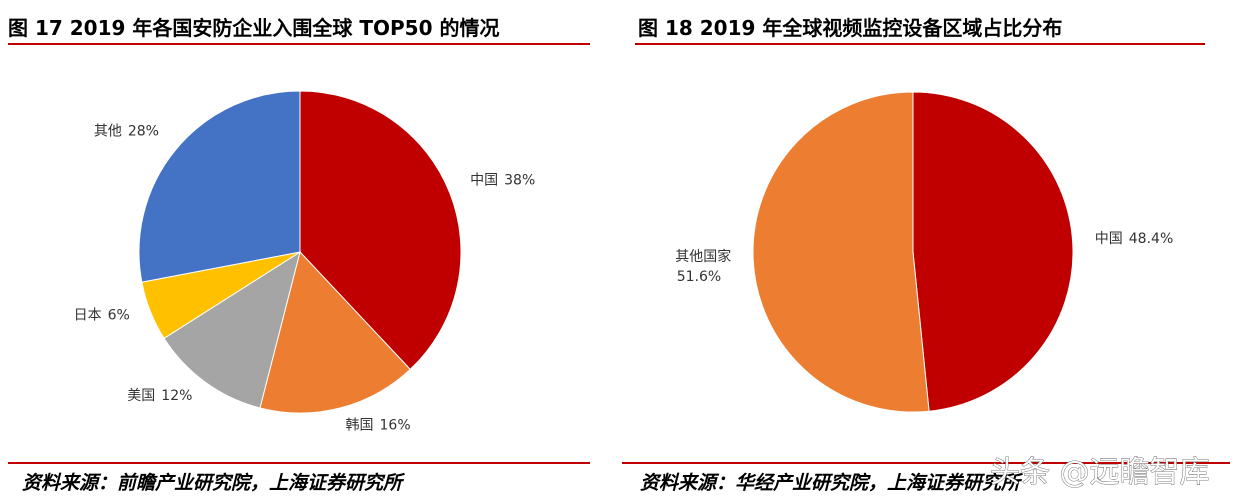 The width and height of the screenshot is (1234, 504). Describe the element at coordinates (126, 131) in the screenshot. I see `data-label: 其他 28%` at that location.